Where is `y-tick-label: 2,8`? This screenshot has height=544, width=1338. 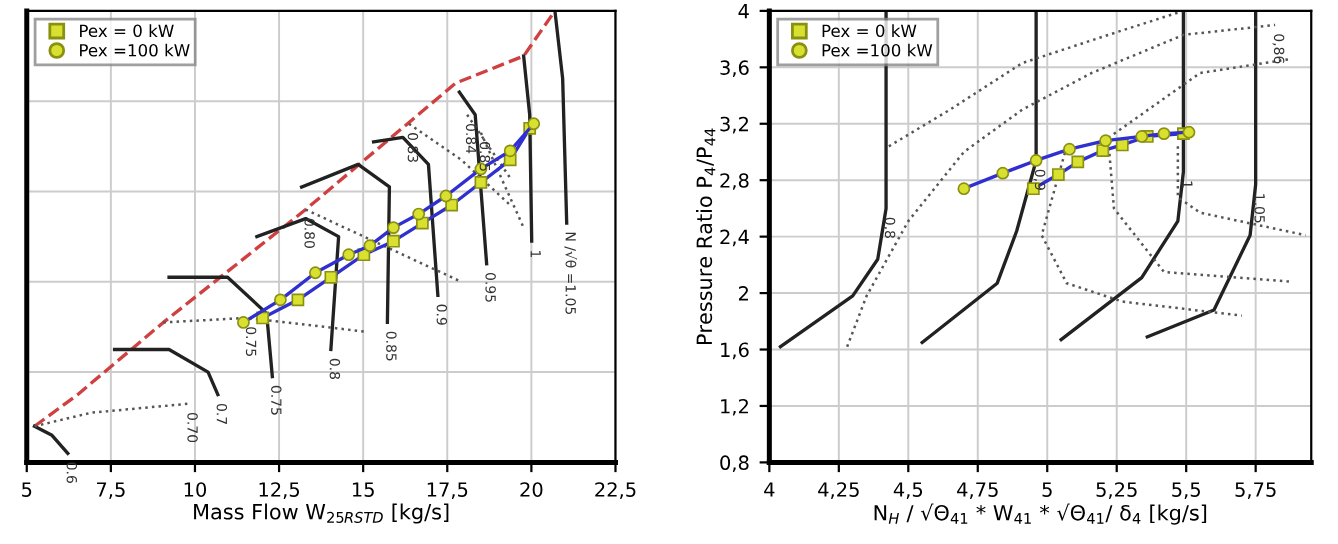 y-tick-label: 2,8 is located at coordinates (734, 181).